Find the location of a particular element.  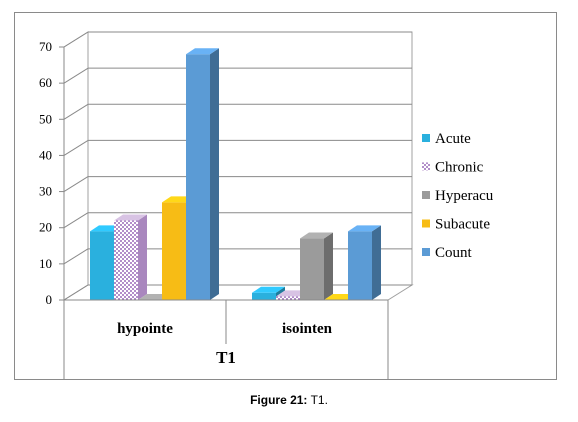

legend-entry-subacute: Subacute is located at coordinates (456, 225).